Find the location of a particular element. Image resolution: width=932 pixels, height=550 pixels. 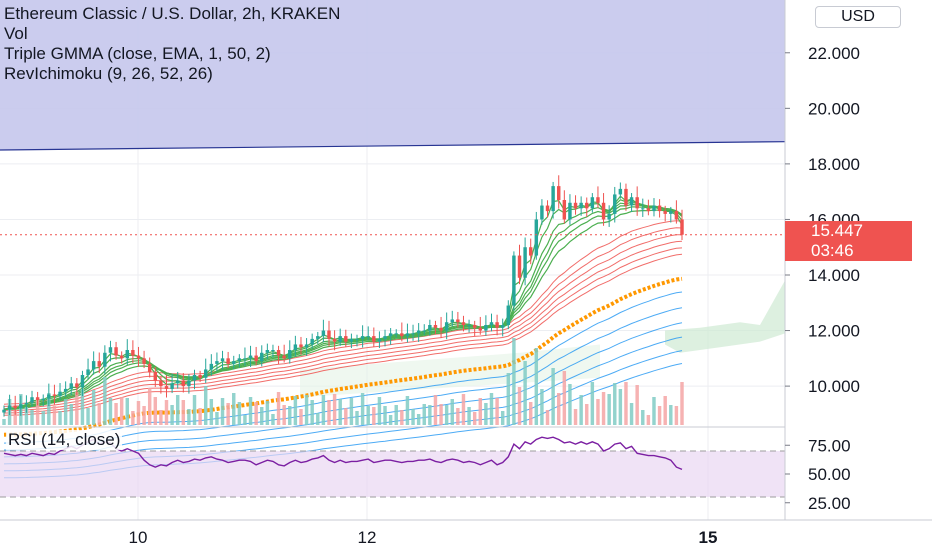

time-tick-label: 15 is located at coordinates (708, 537).